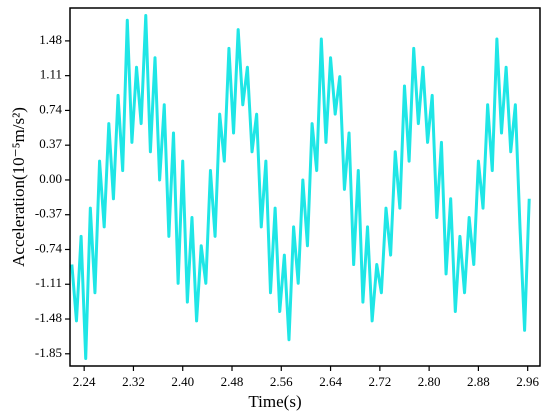 This screenshot has width=550, height=416. I want to click on y-tick-label: 1.48, so click(50, 39).